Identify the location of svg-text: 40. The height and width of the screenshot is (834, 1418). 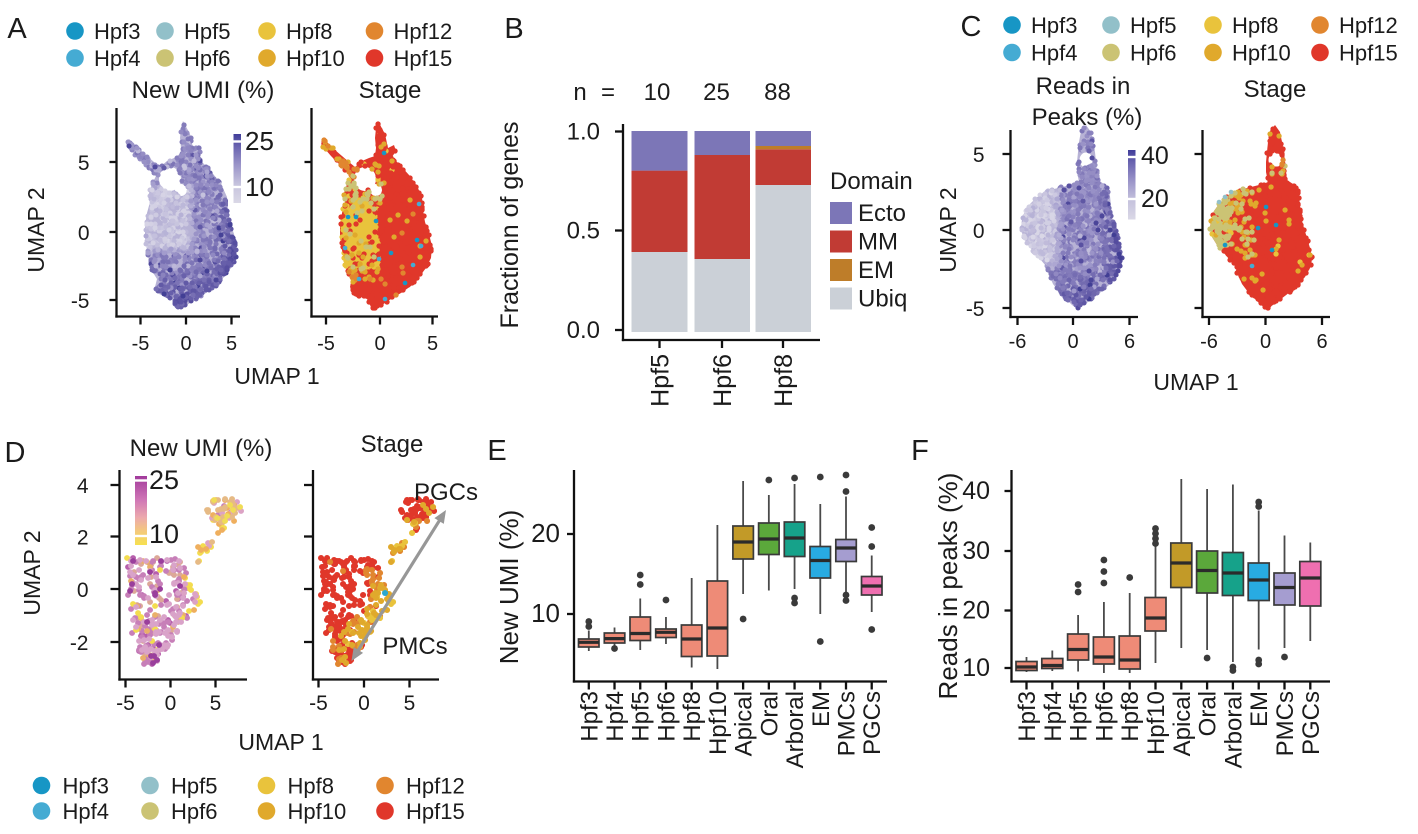
(976, 491).